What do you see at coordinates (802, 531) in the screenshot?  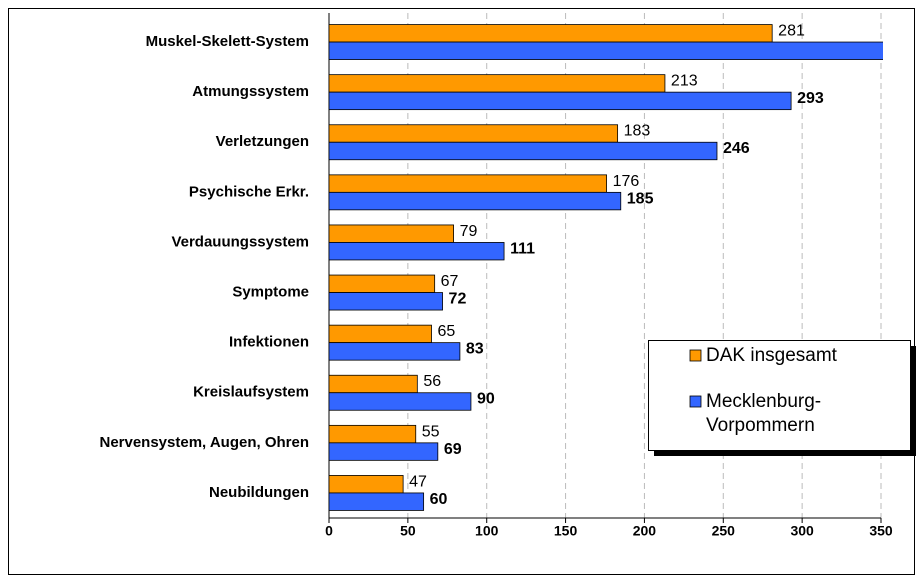 I see `x-tick-label: 300` at bounding box center [802, 531].